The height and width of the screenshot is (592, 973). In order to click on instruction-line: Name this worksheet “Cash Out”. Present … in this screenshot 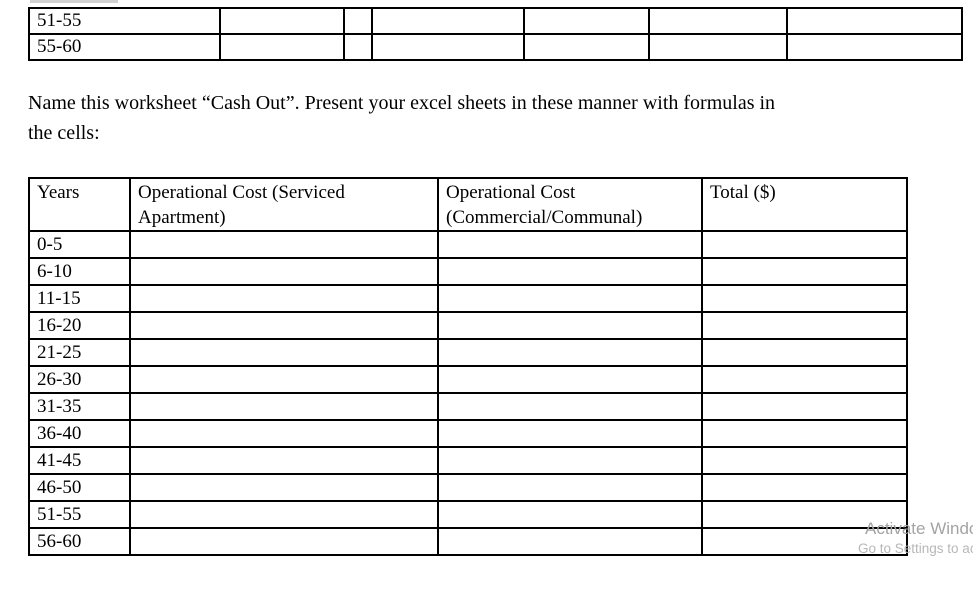, I will do `click(402, 103)`.